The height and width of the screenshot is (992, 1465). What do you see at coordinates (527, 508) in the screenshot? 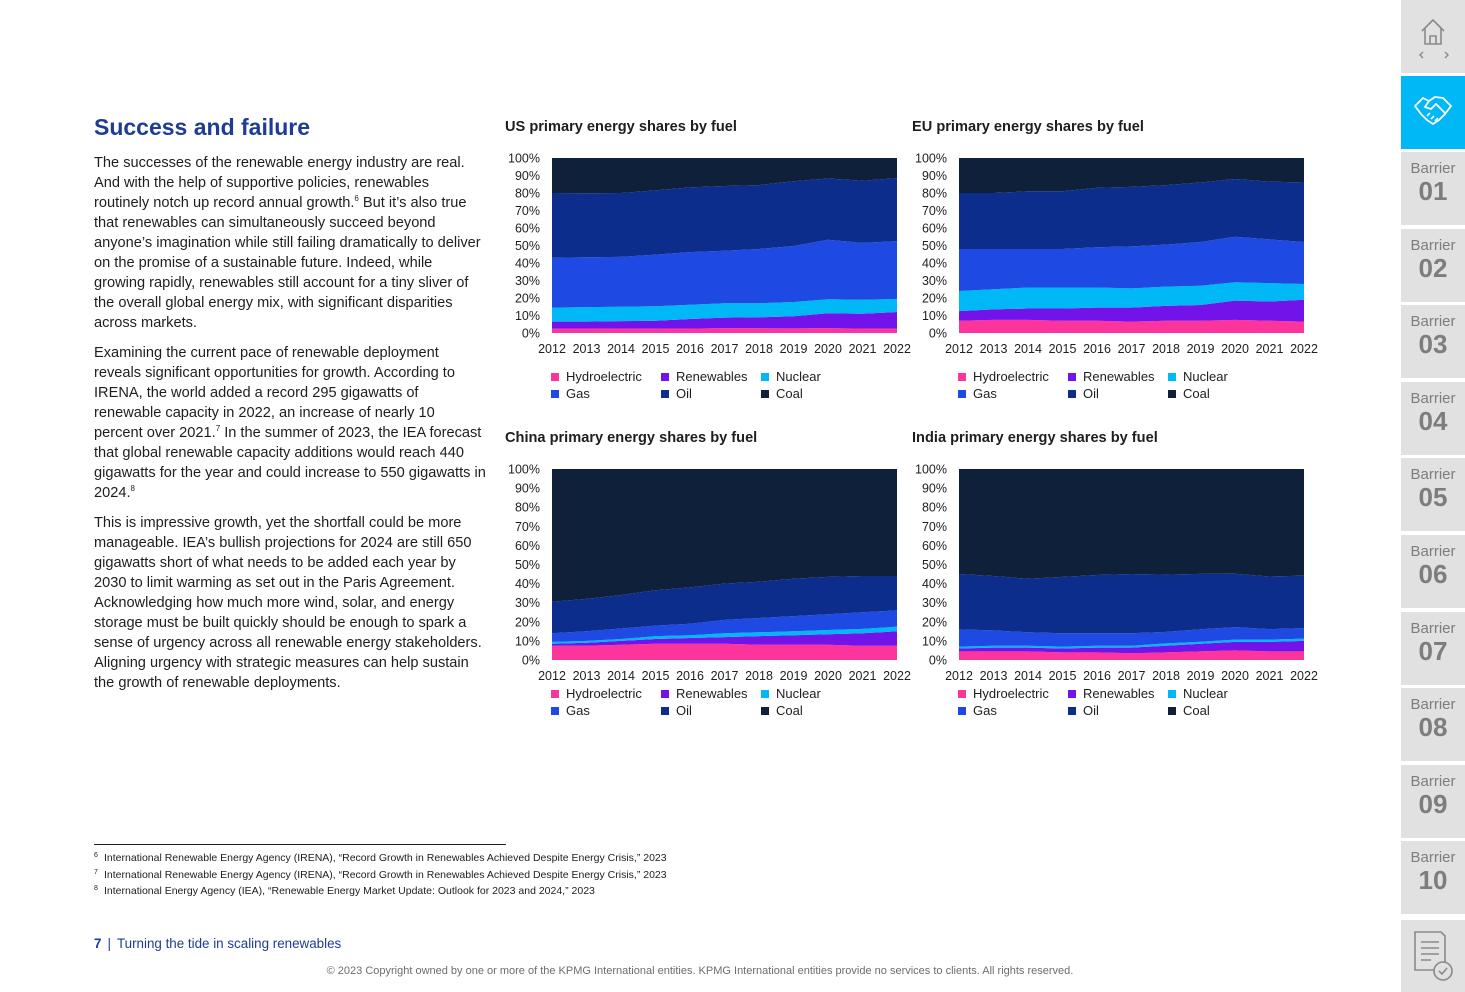
I see `y-tick-label: 80%` at bounding box center [527, 508].